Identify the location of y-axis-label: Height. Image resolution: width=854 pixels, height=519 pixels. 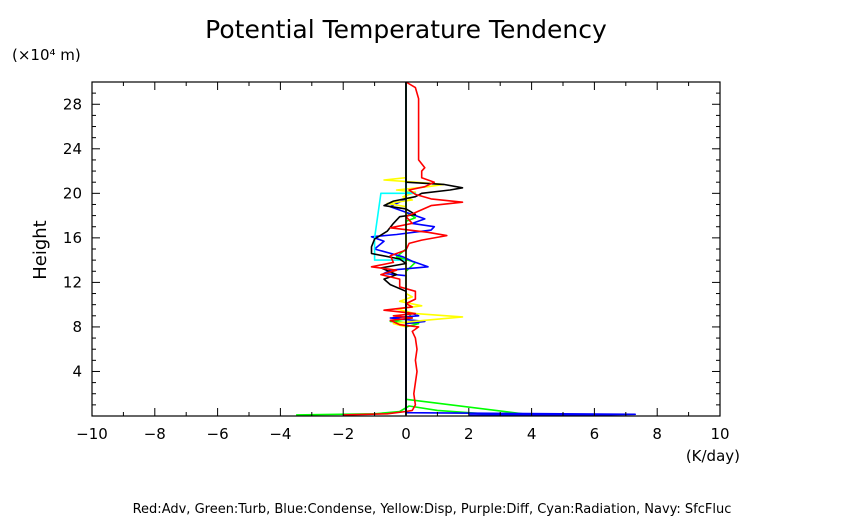
(40, 250).